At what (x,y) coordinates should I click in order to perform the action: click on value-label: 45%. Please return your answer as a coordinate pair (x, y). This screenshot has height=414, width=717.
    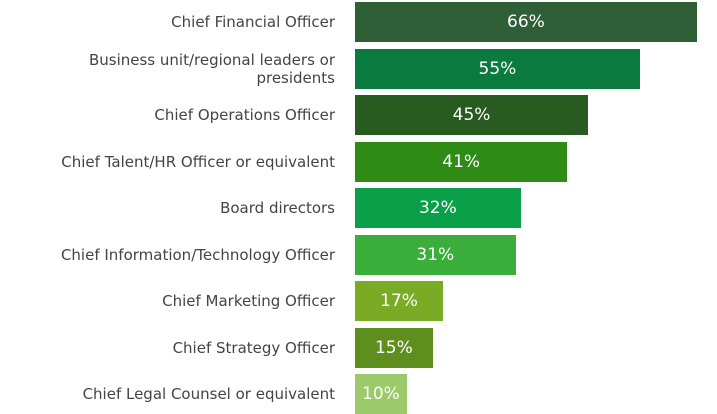
    Looking at the image, I should click on (471, 115).